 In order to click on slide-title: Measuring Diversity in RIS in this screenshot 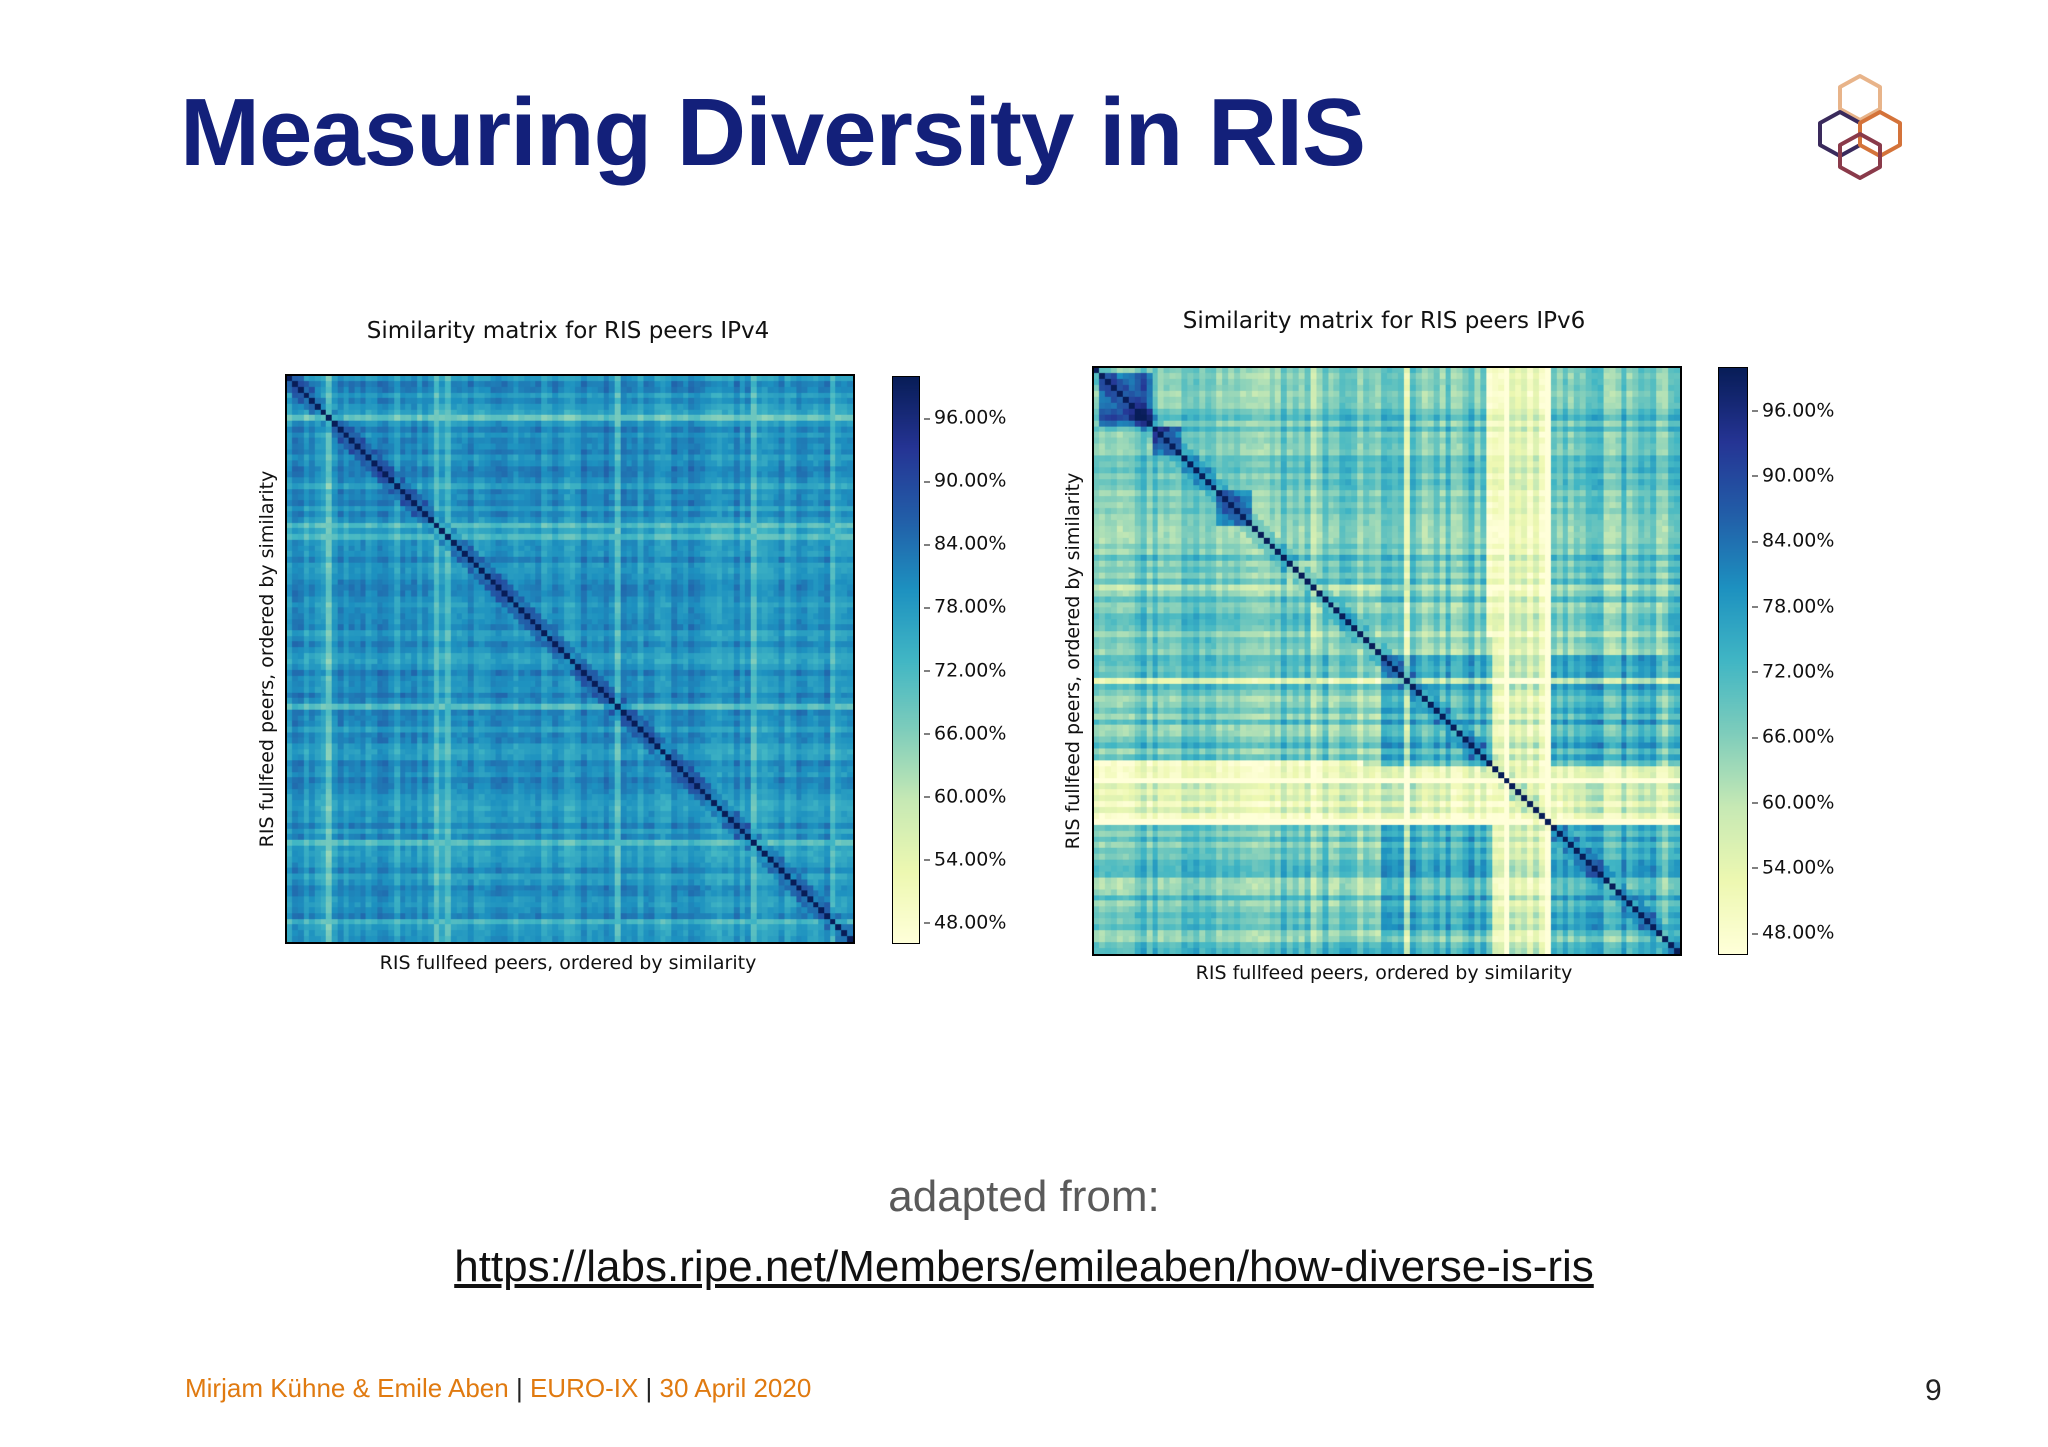, I will do `click(773, 132)`.